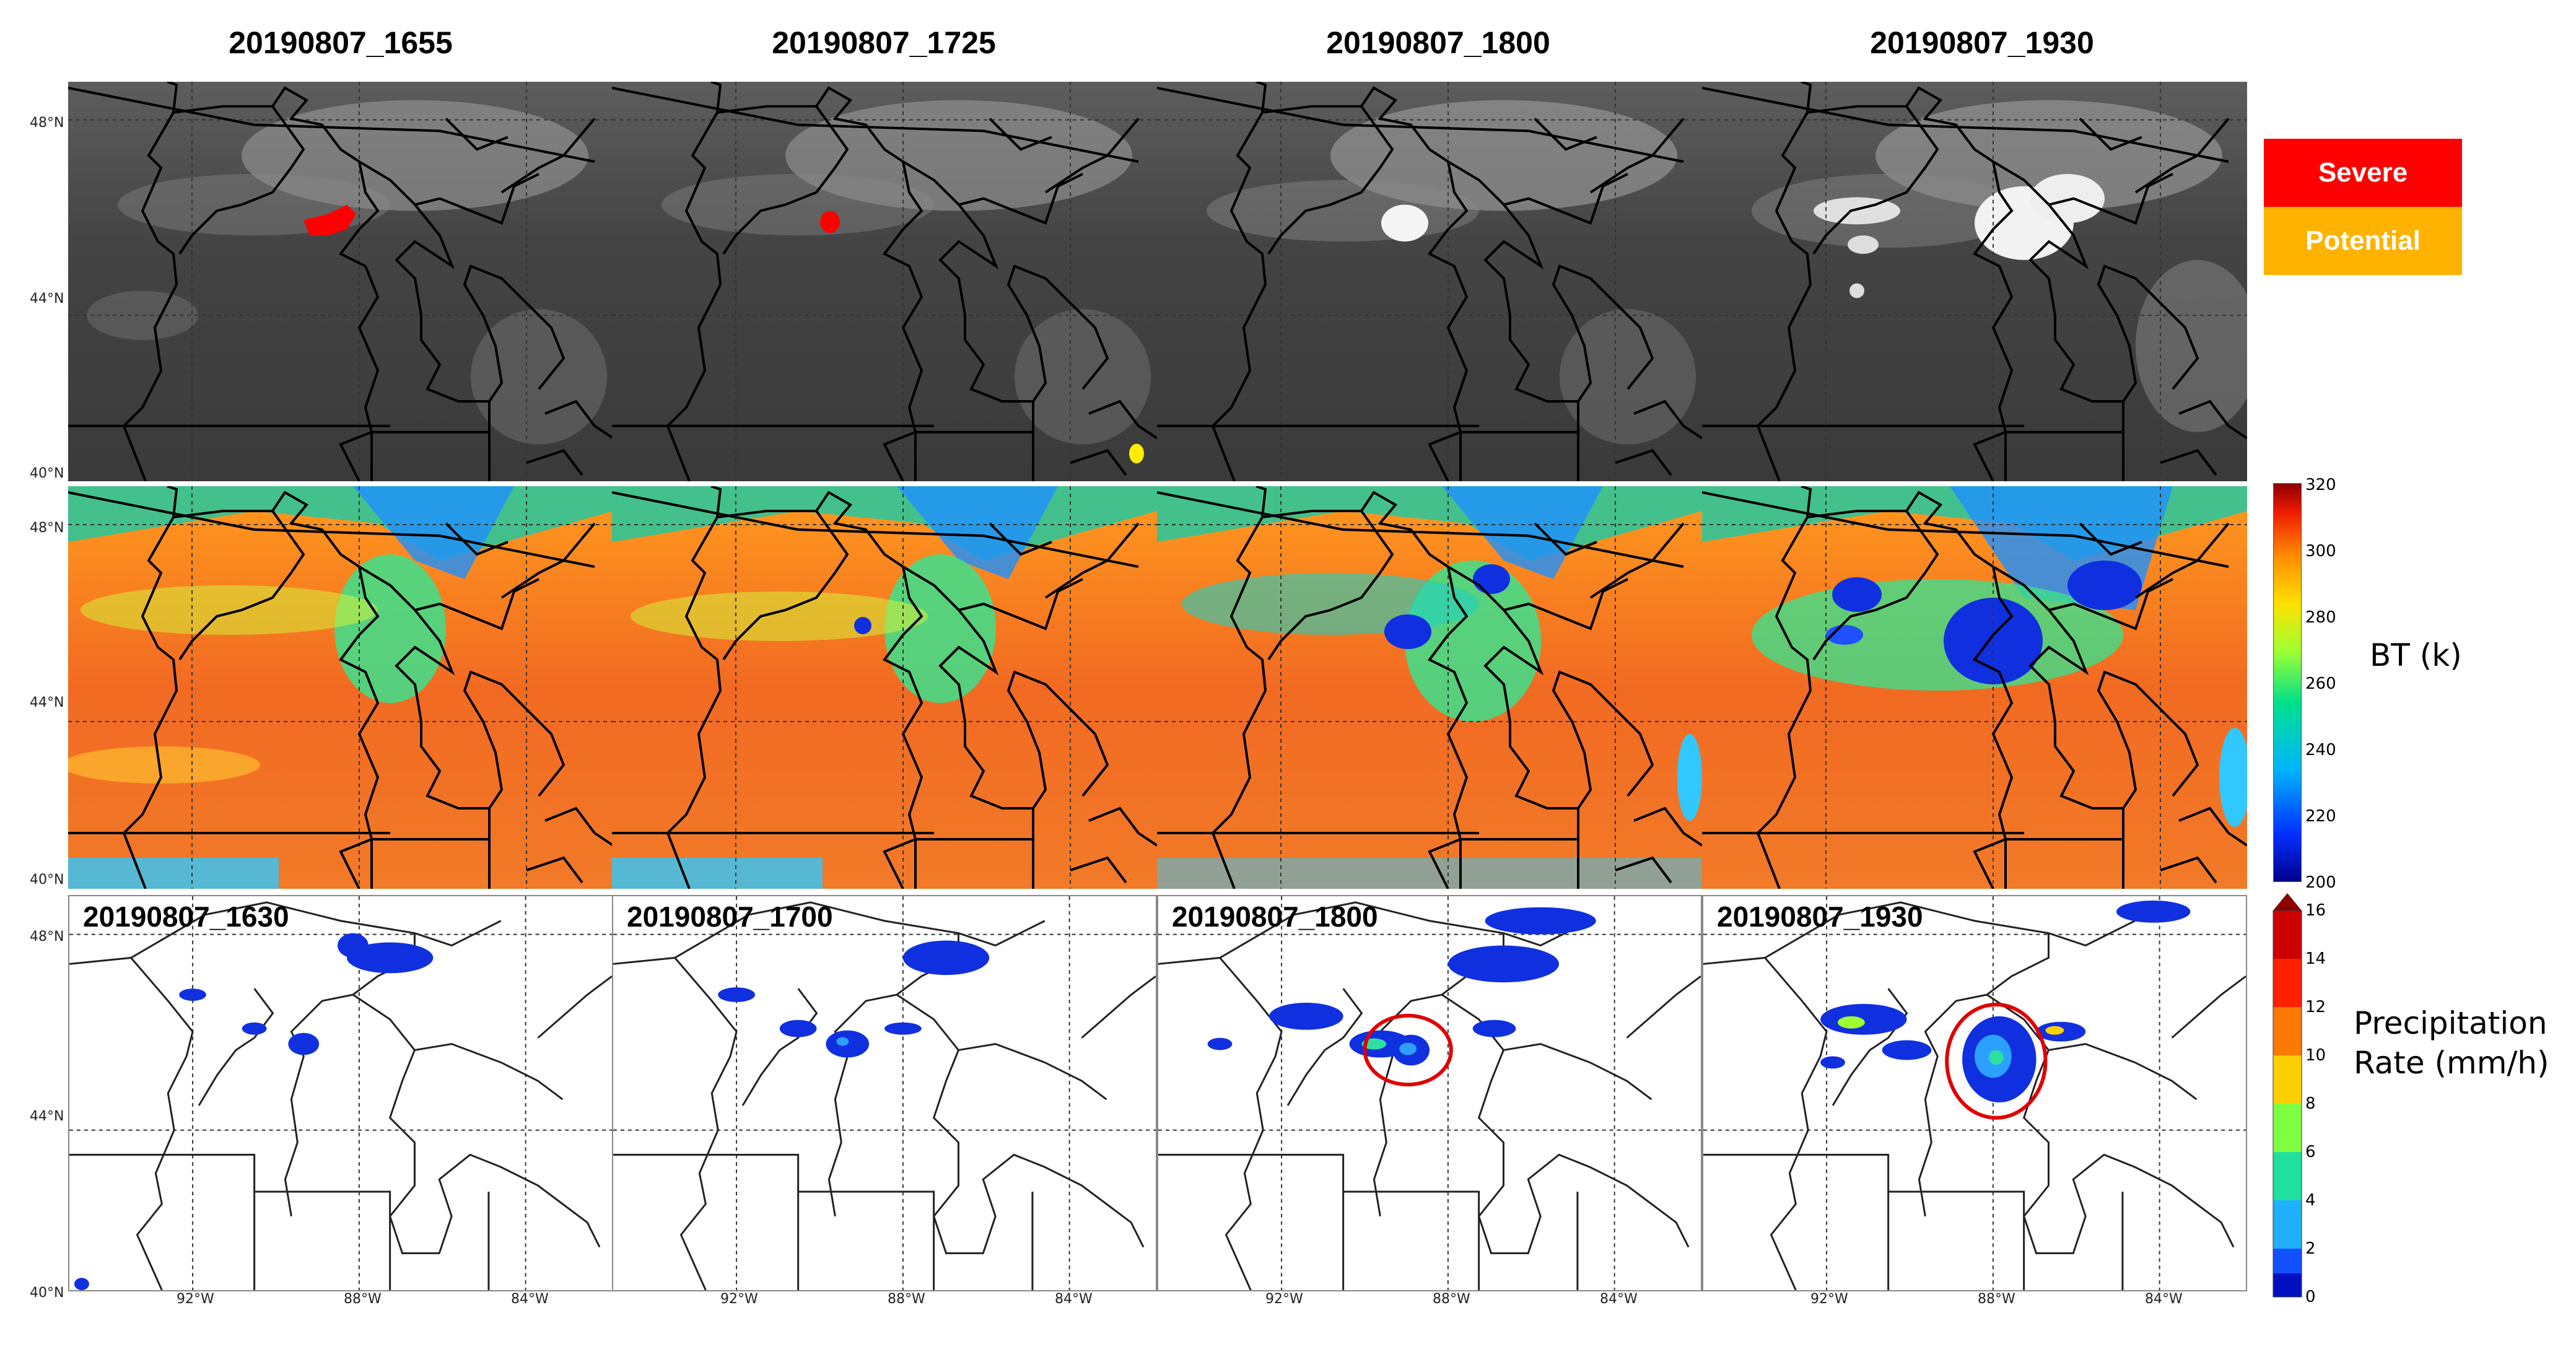  What do you see at coordinates (186, 917) in the screenshot?
I see `panel-timestamp: 20190807_1630` at bounding box center [186, 917].